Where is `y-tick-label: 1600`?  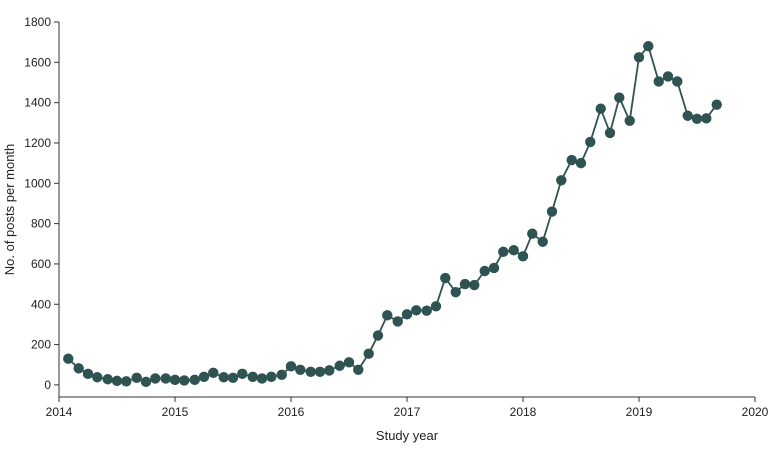
y-tick-label: 1600 is located at coordinates (37, 62).